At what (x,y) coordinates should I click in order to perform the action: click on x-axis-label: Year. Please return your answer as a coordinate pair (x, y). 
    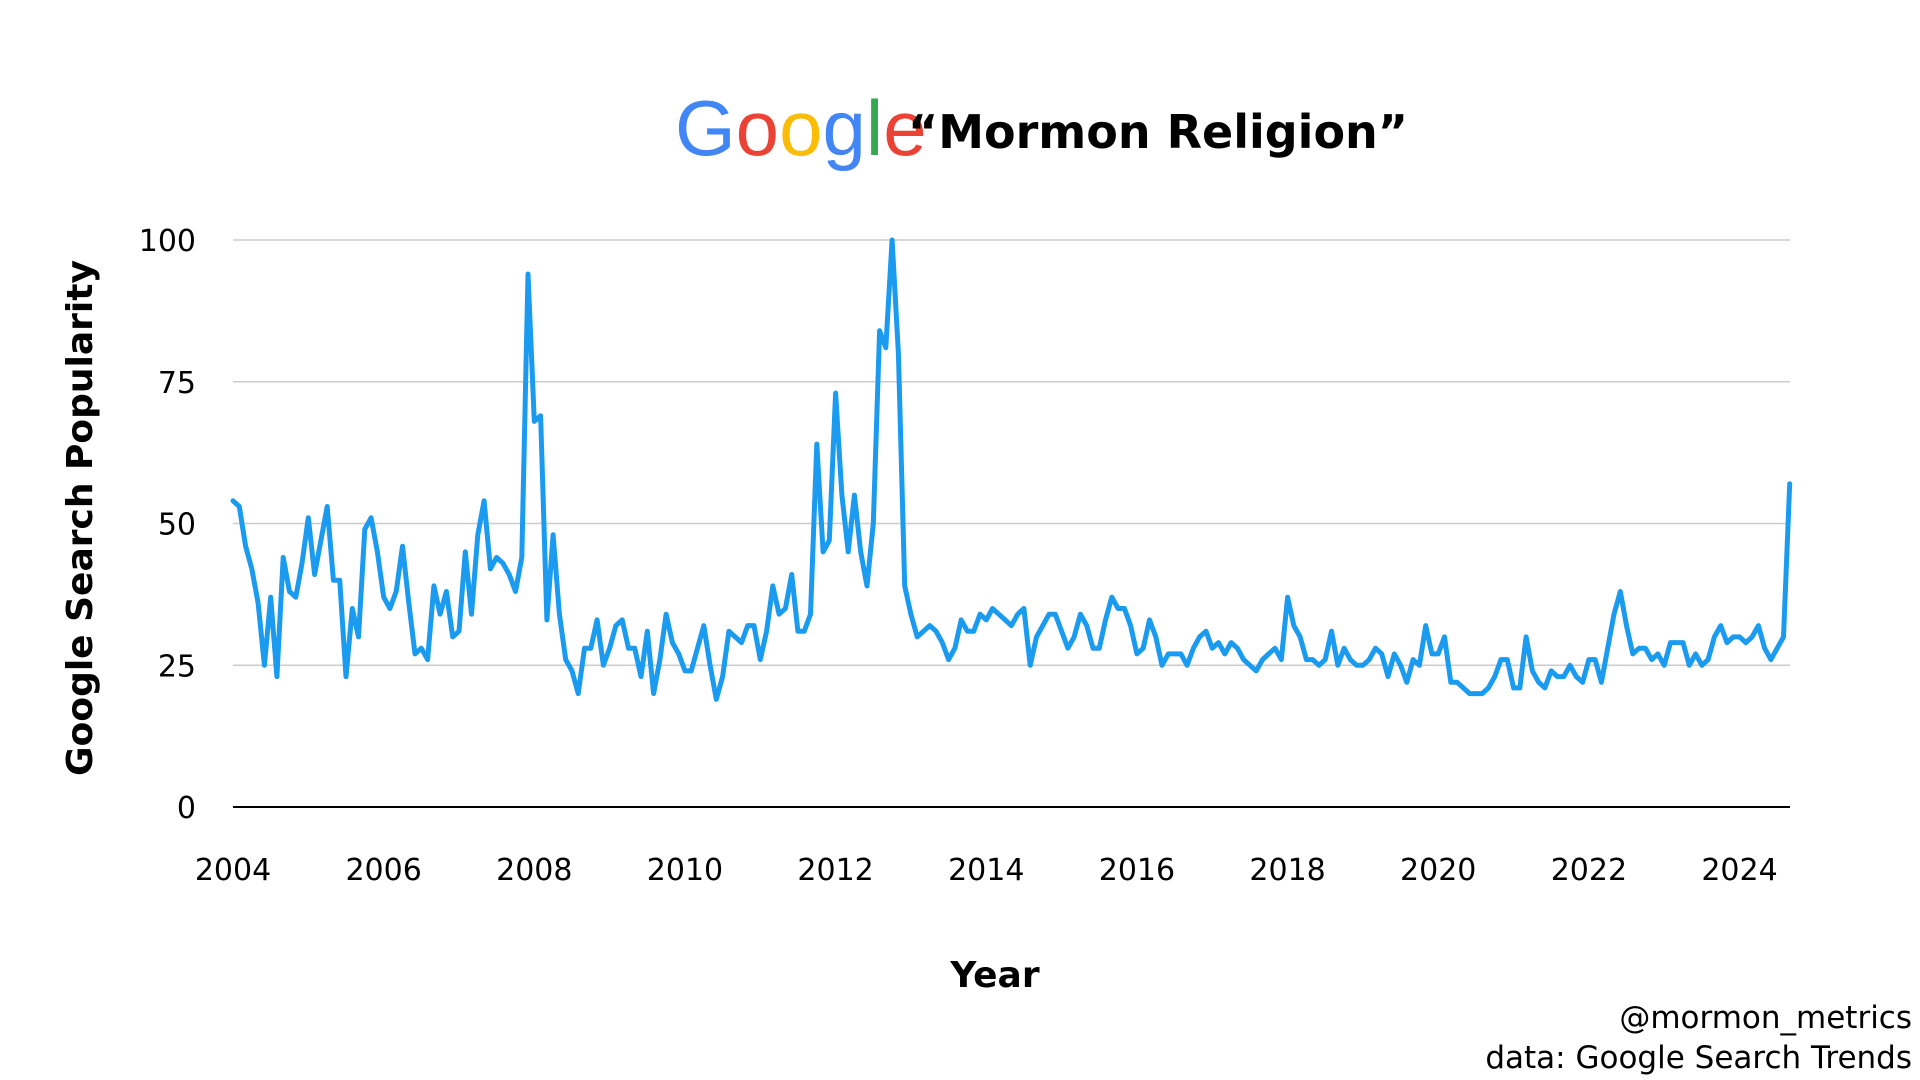
    Looking at the image, I should click on (994, 975).